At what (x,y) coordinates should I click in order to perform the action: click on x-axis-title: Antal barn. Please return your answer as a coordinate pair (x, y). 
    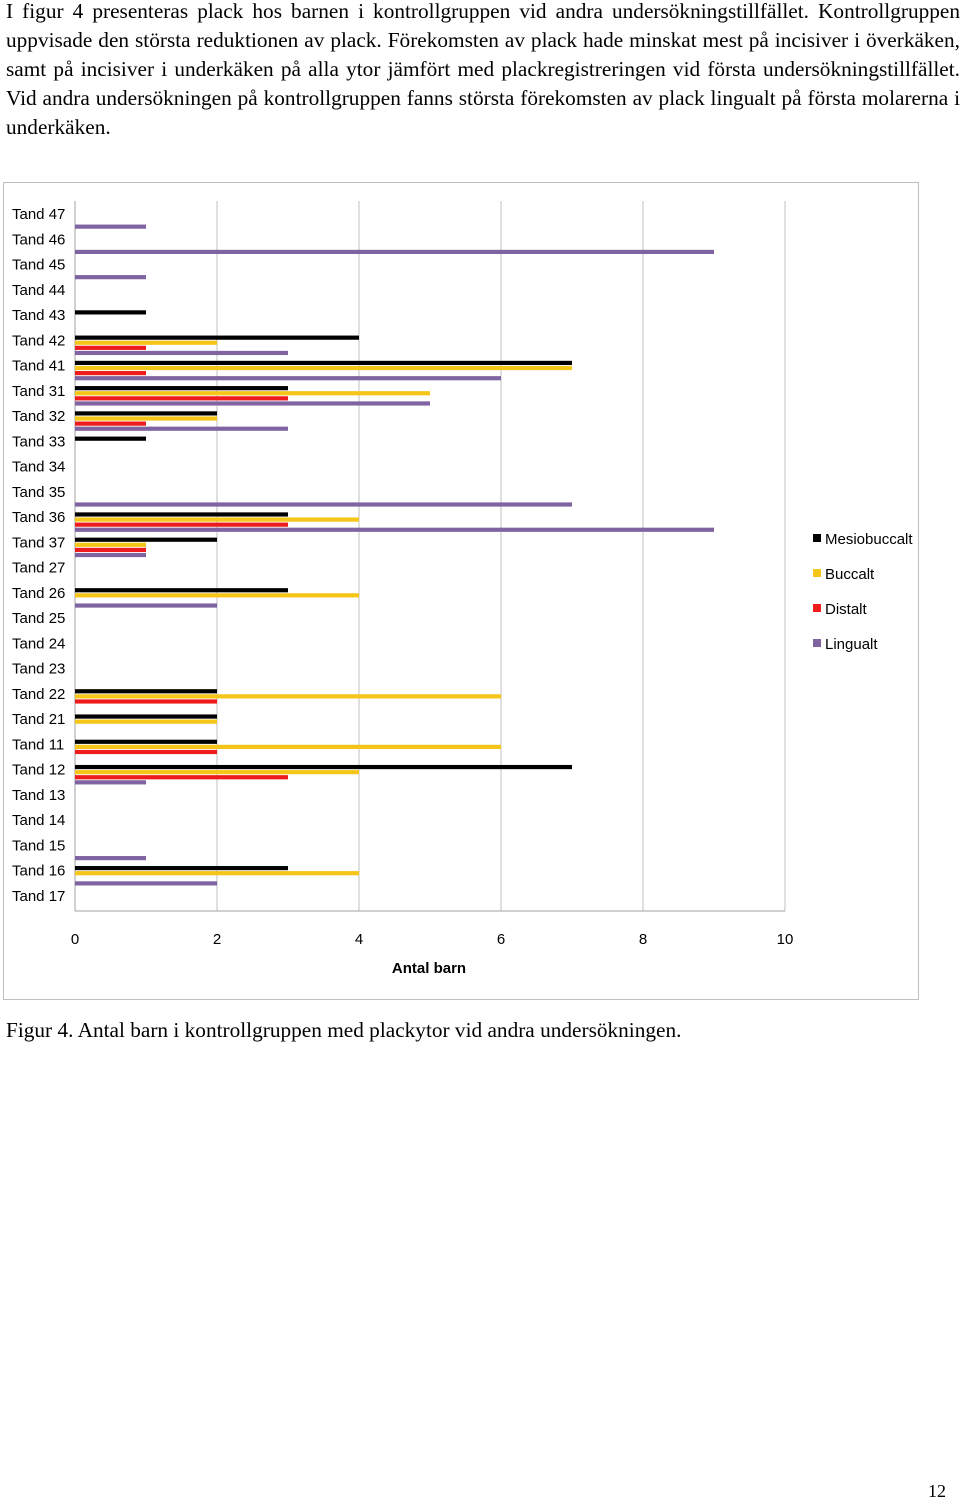
    Looking at the image, I should click on (429, 968).